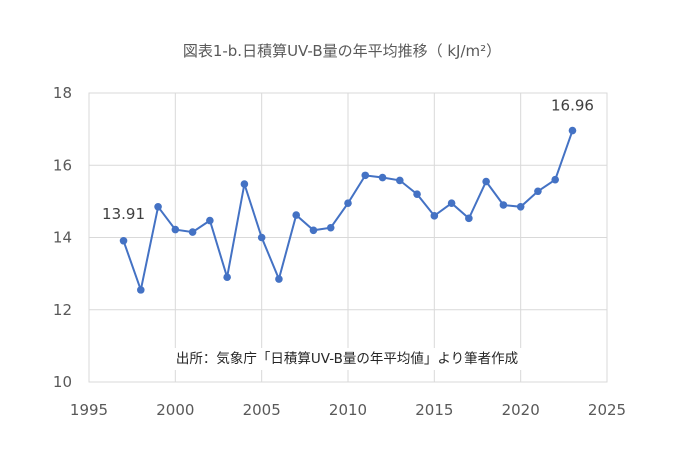 This screenshot has height=456, width=684. I want to click on chart-title: 図表1-b.日積算UV-B量の年平均推移（ kJ/m²）, so click(342, 51).